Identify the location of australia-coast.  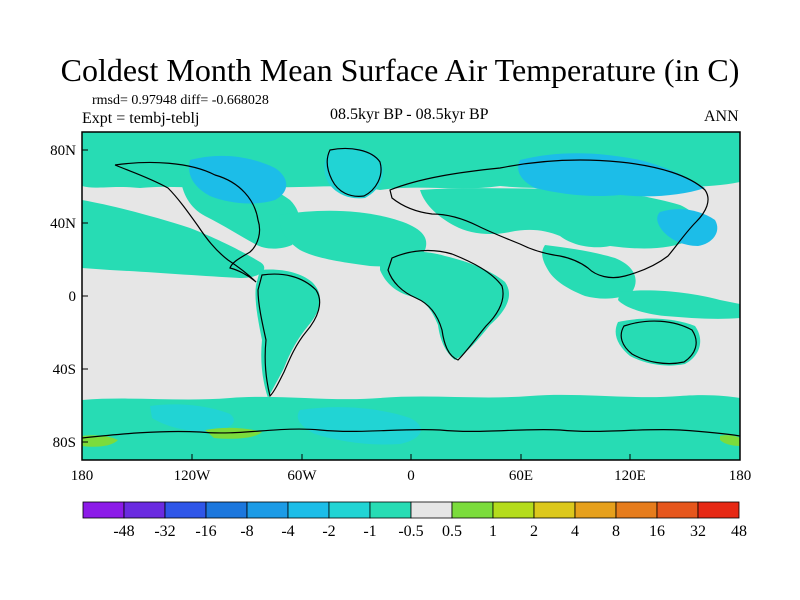
(658, 342).